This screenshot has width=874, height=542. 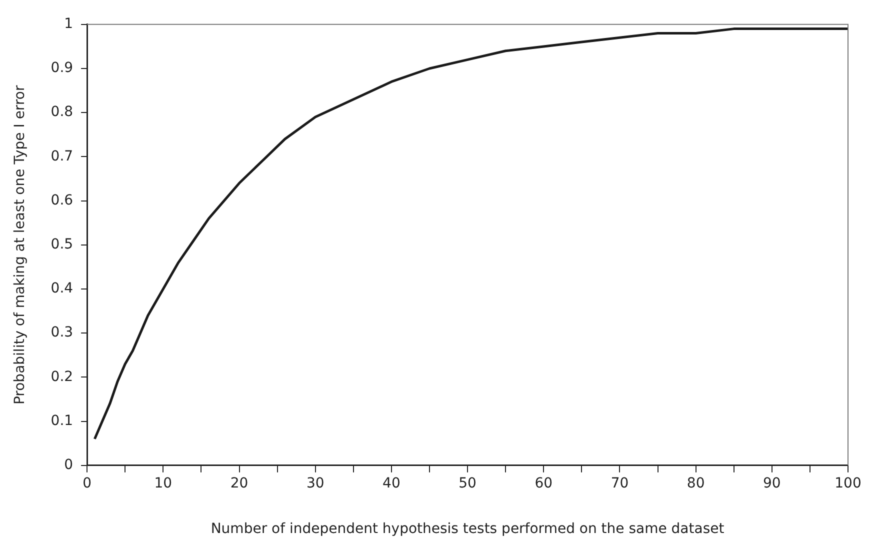 What do you see at coordinates (69, 465) in the screenshot?
I see `y-tick-label: 0` at bounding box center [69, 465].